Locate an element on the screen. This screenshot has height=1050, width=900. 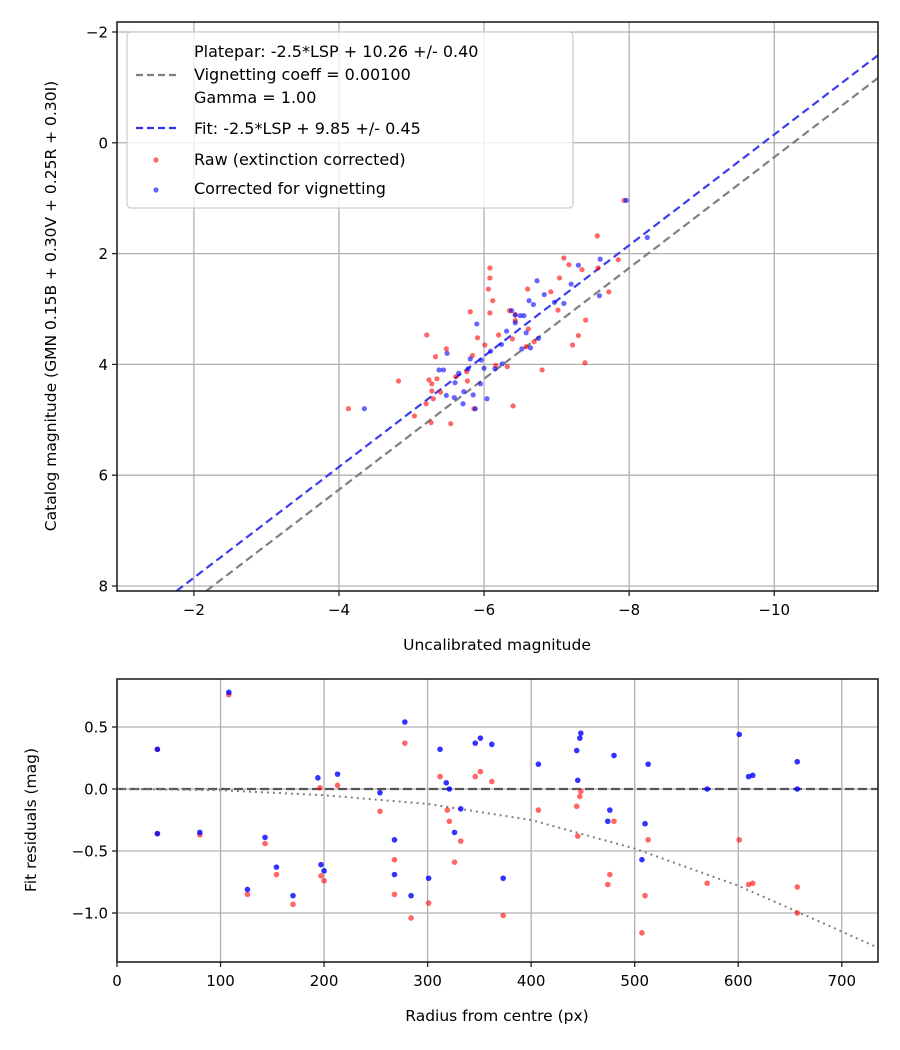
y-tick-label: 8 is located at coordinates (103, 587).